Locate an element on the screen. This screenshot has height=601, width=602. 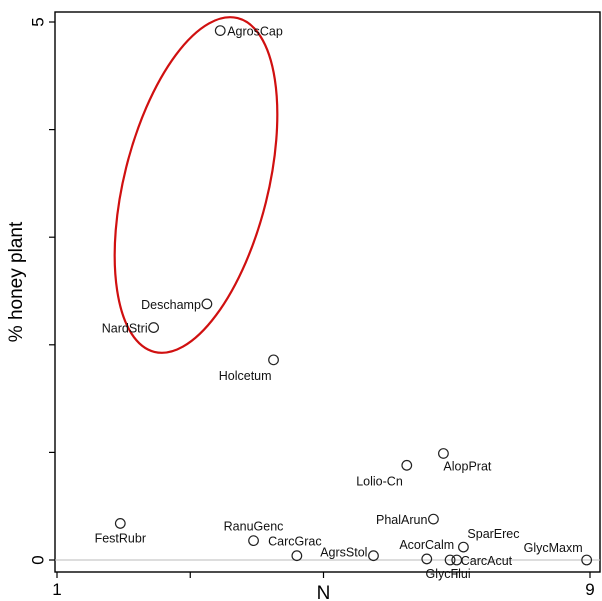
point-lolio-cn is located at coordinates (407, 465).